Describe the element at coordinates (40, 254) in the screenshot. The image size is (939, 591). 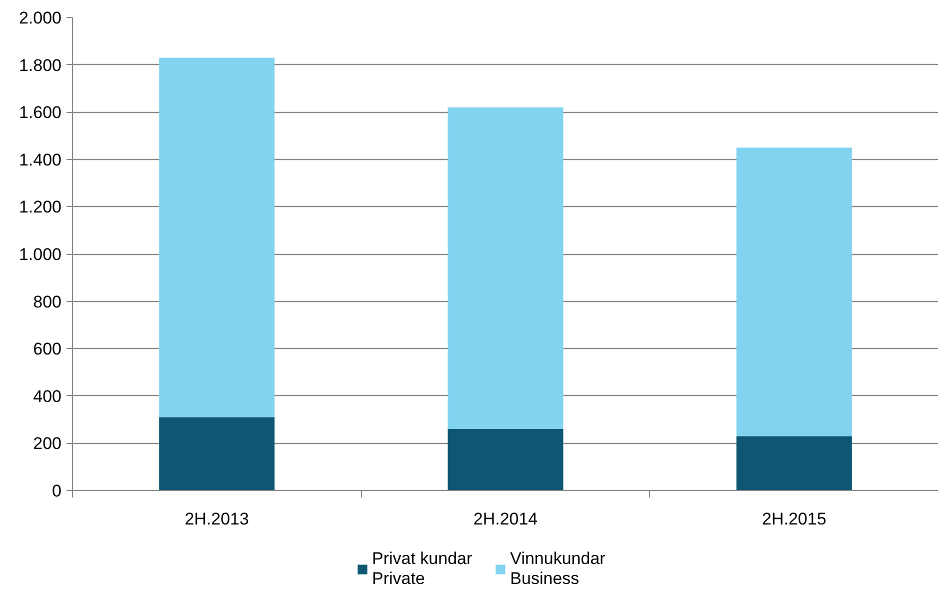
I see `y-tick-label: 1.000` at that location.